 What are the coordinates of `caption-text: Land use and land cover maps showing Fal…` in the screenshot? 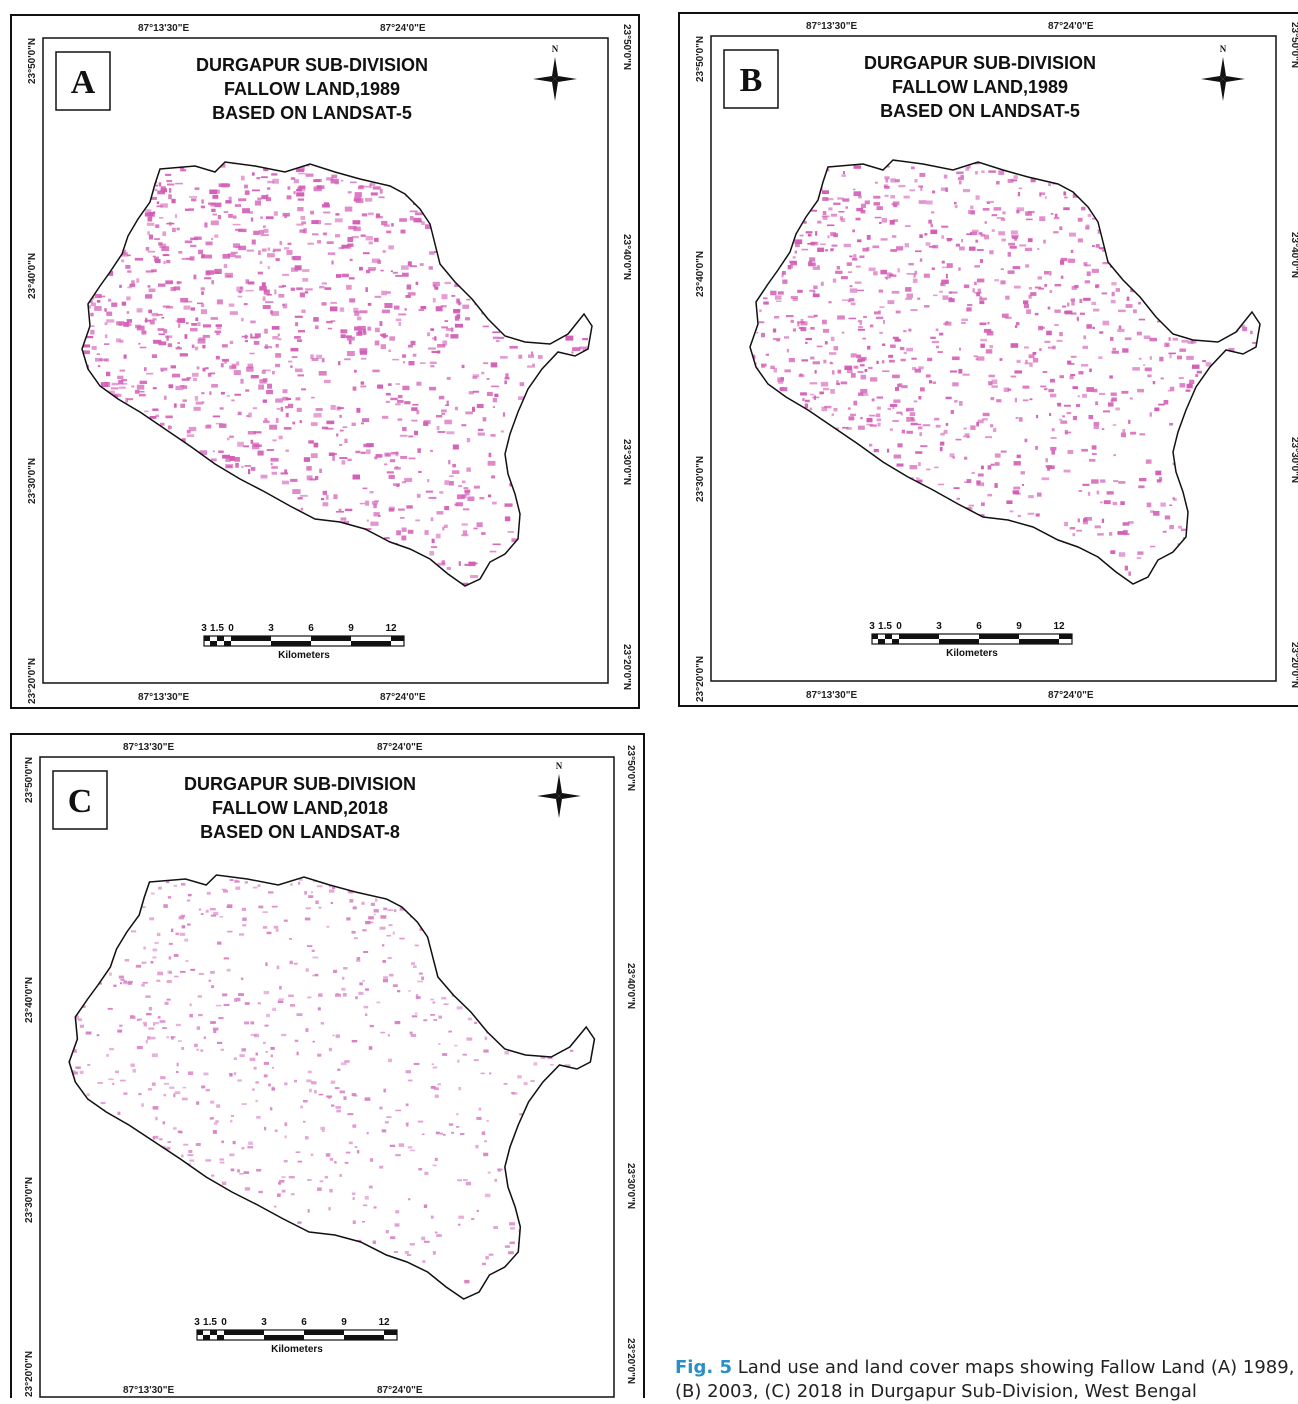 It's located at (985, 1379).